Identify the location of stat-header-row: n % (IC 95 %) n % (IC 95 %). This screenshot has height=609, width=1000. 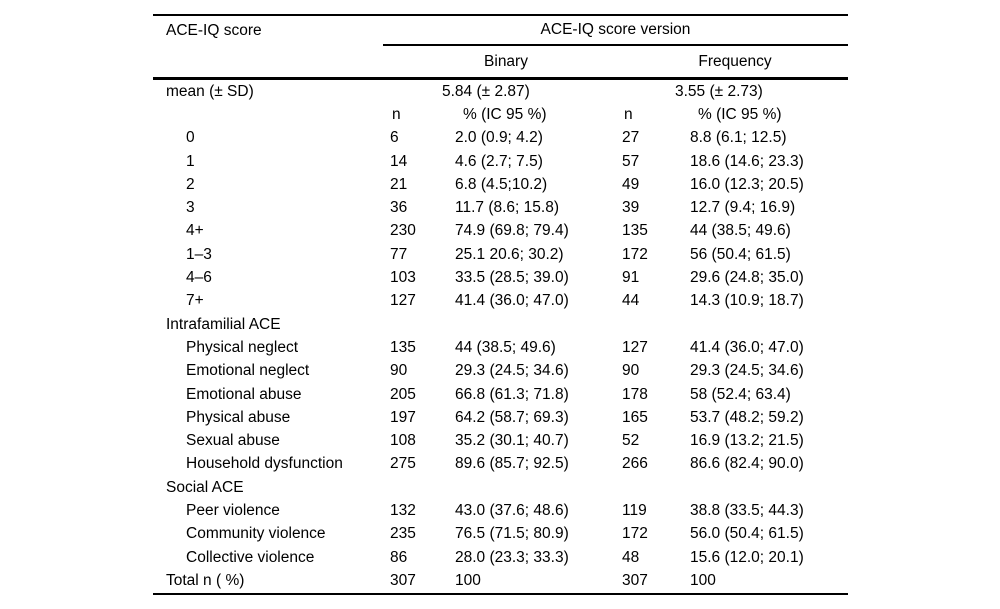
(500, 114).